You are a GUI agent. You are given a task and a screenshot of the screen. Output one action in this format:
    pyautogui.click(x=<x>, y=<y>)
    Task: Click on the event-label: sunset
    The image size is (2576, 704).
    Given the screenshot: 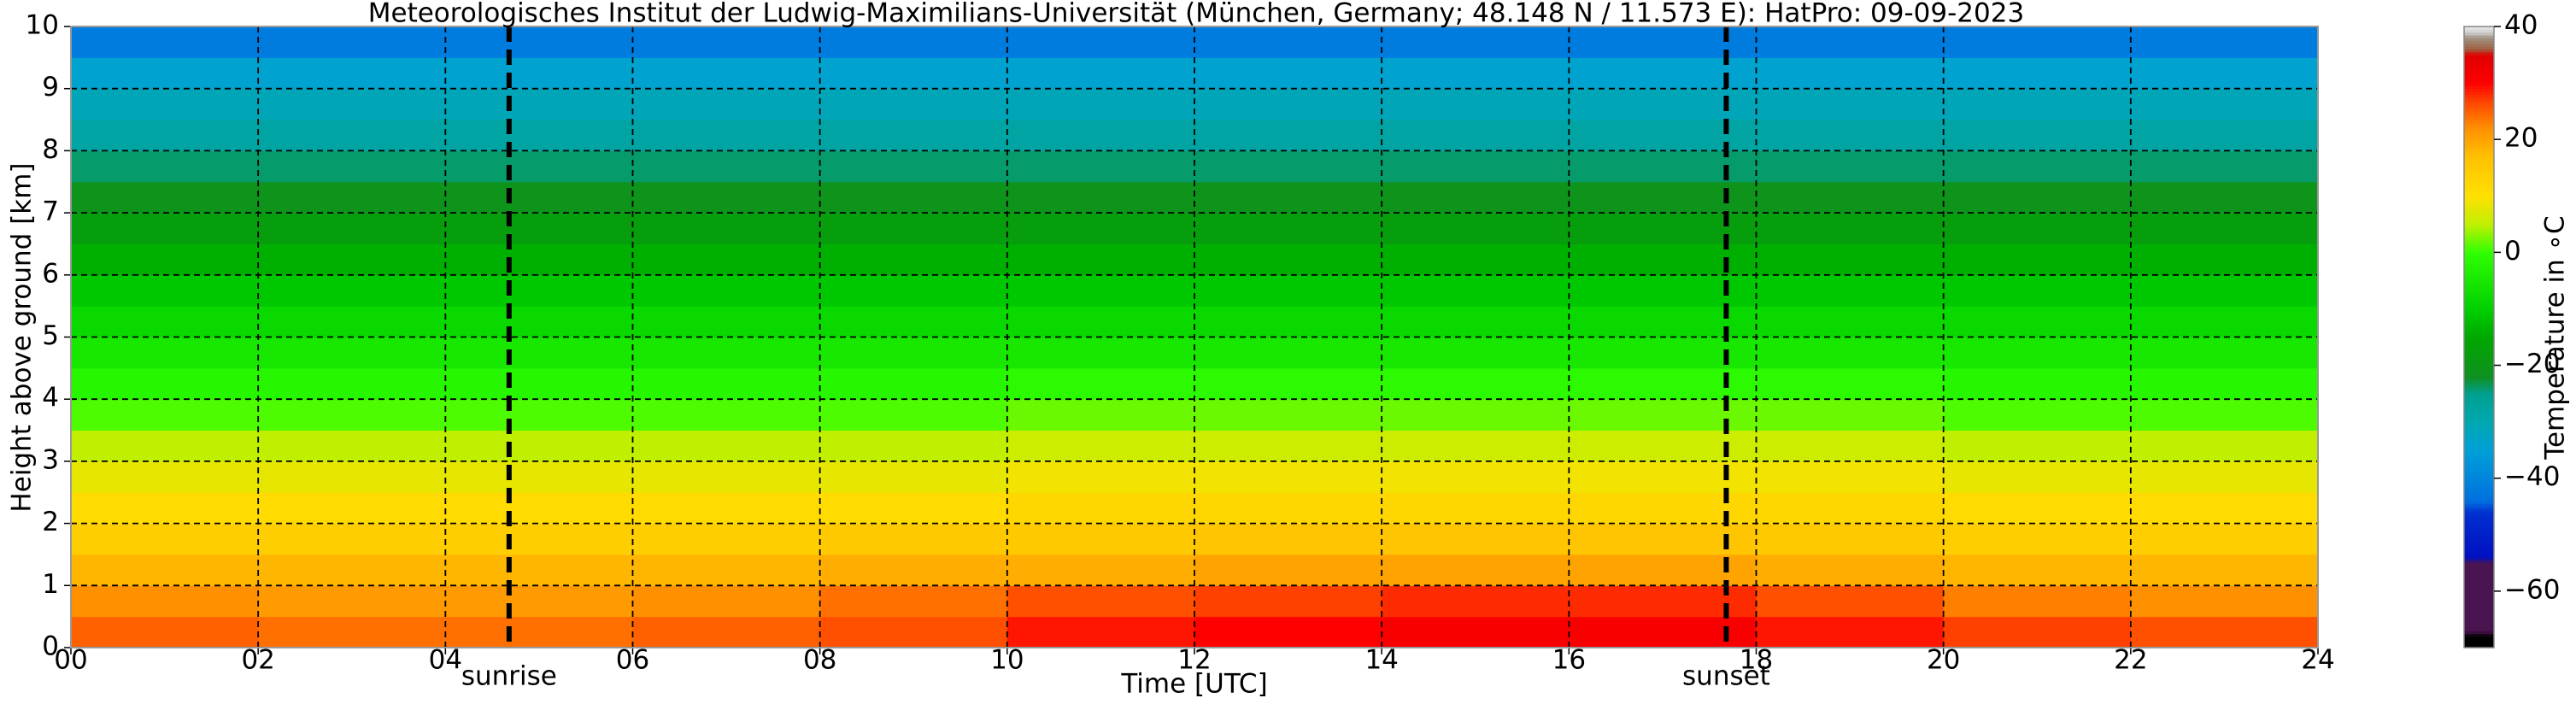 What is the action you would take?
    pyautogui.click(x=1726, y=676)
    